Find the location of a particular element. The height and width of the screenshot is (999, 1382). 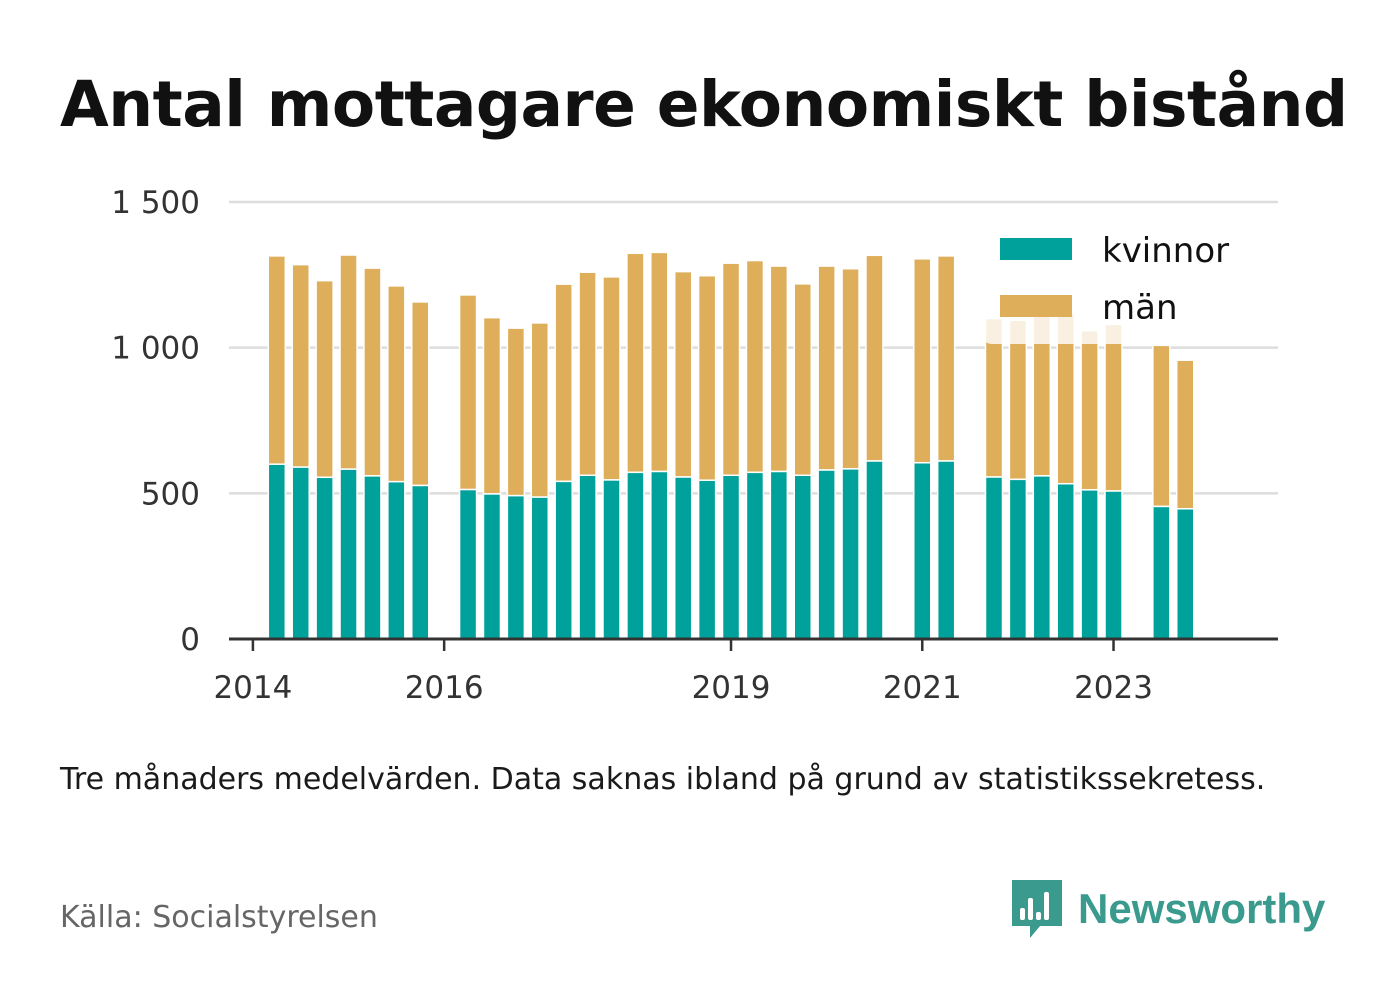

y-axis-tick-labels: 0 500 1 000 1 500 is located at coordinates (155, 421).